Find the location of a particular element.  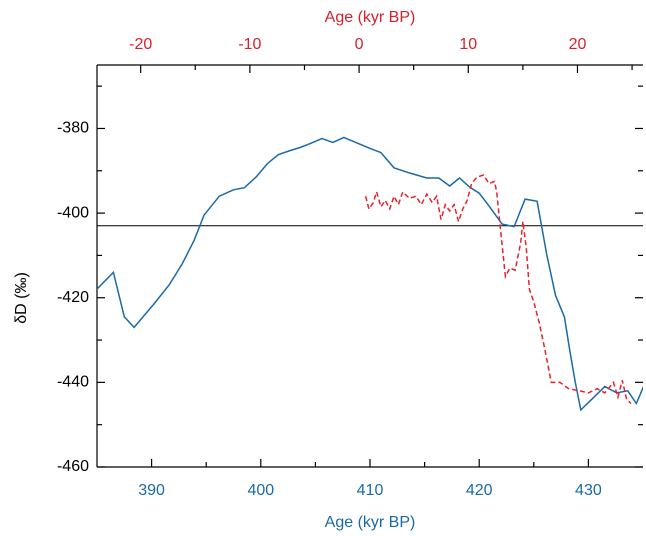

y-tick-label: -440 is located at coordinates (73, 382).